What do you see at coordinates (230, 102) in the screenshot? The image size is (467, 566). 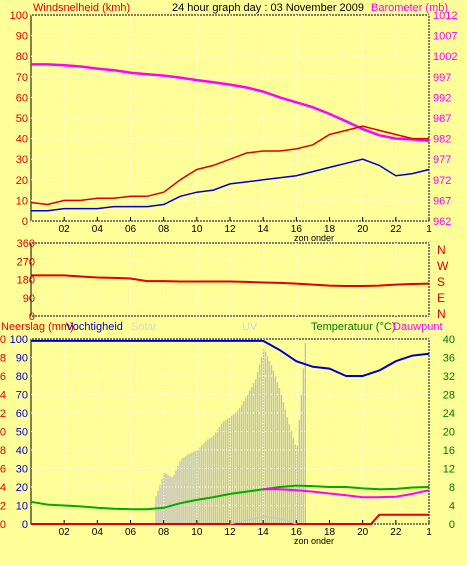 I see `barometer-line` at bounding box center [230, 102].